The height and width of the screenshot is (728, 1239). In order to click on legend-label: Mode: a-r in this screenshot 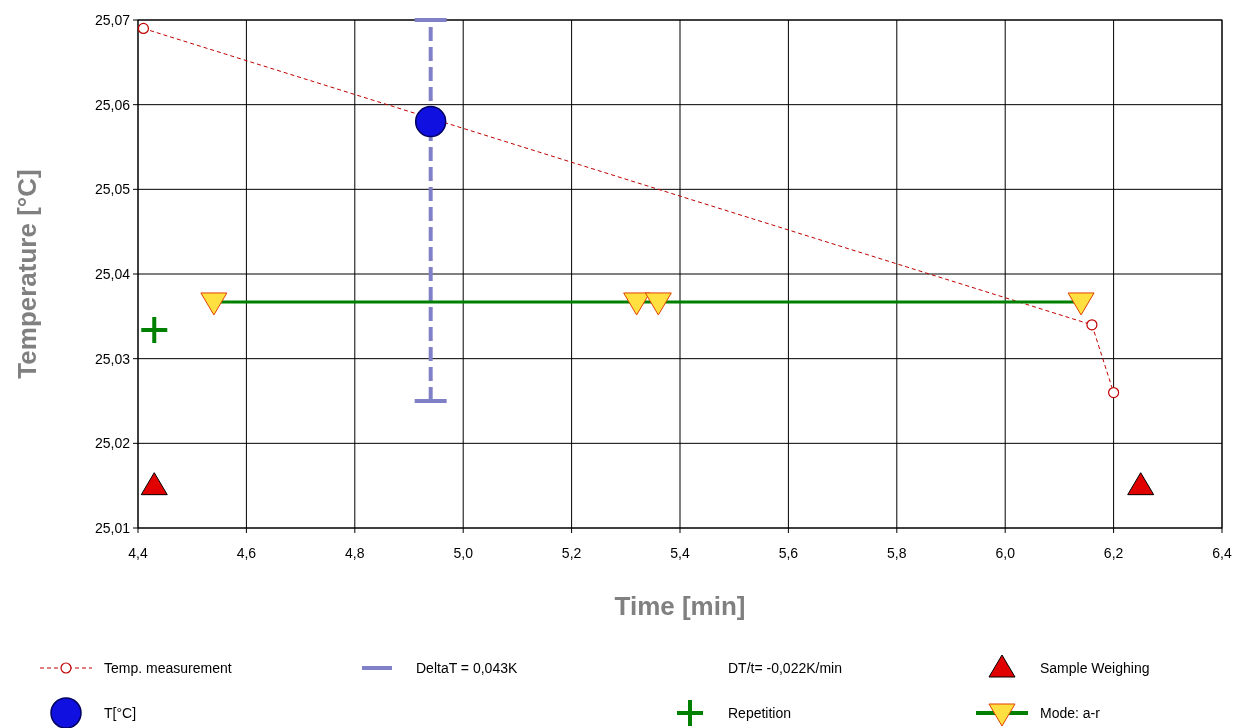, I will do `click(1070, 713)`.